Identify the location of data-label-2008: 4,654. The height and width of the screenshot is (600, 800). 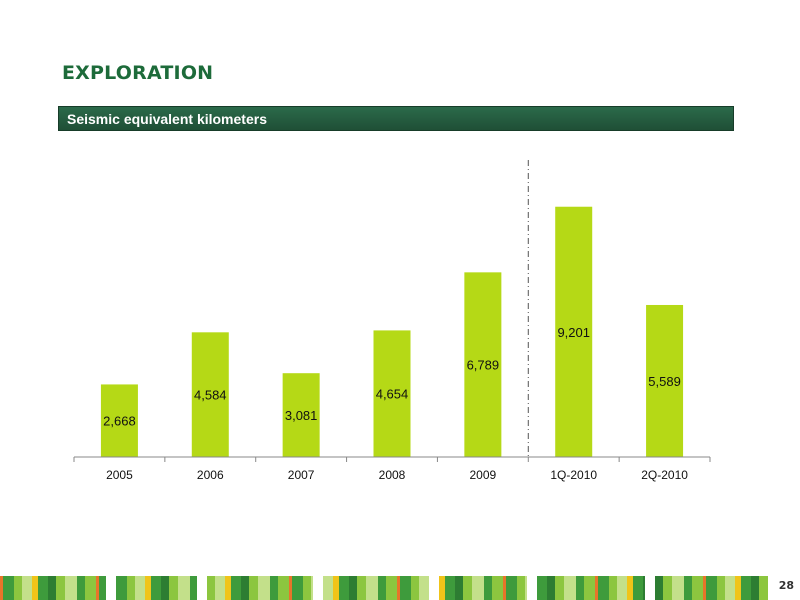
(392, 394).